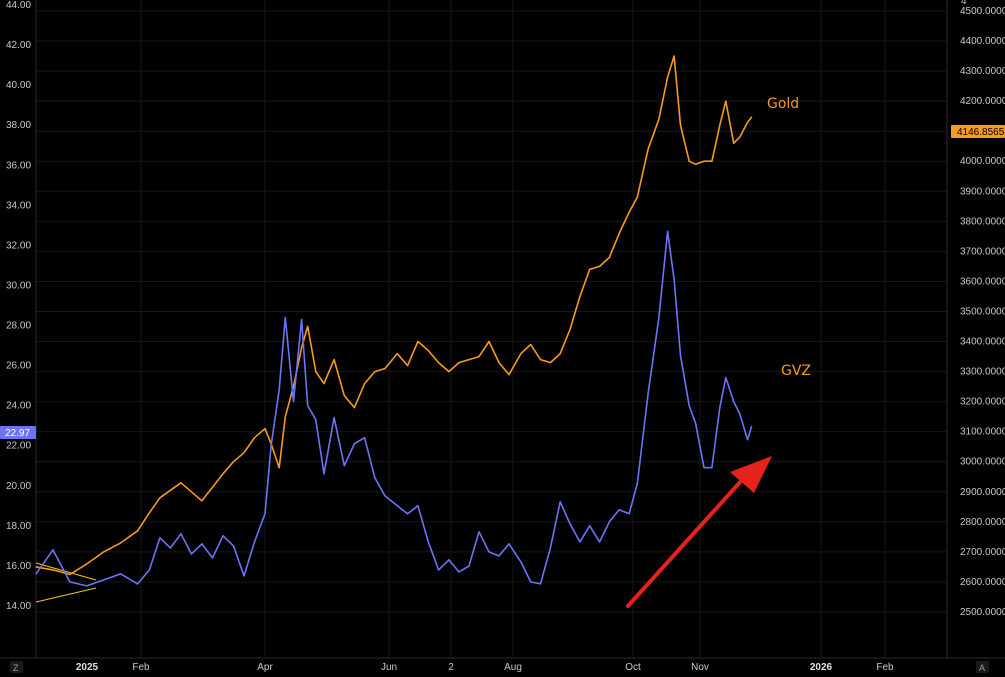 This screenshot has width=1005, height=677. What do you see at coordinates (513, 667) in the screenshot?
I see `time-axis-tick-label: Aug` at bounding box center [513, 667].